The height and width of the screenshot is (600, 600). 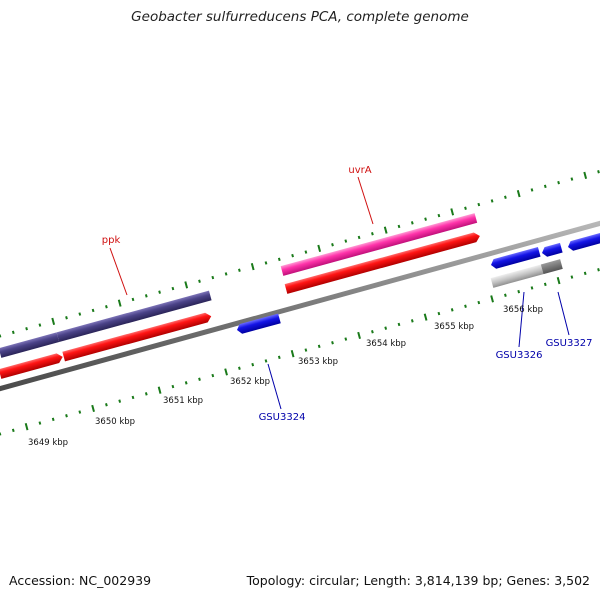 What do you see at coordinates (563, 313) in the screenshot?
I see `gsu3327-leader` at bounding box center [563, 313].